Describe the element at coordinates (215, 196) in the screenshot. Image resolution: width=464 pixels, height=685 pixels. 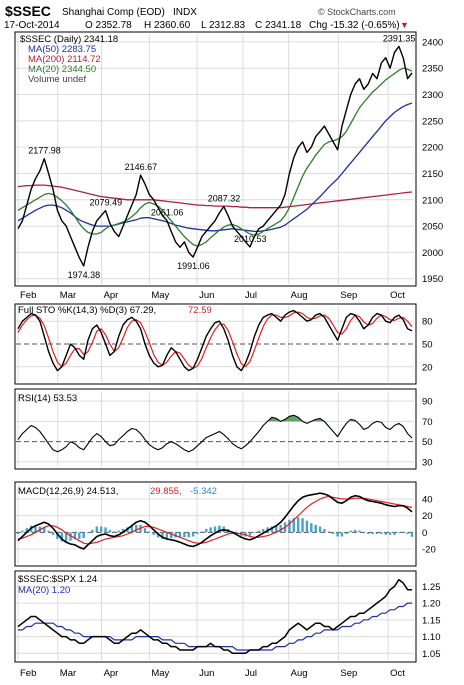
I see `ma200-line` at that location.